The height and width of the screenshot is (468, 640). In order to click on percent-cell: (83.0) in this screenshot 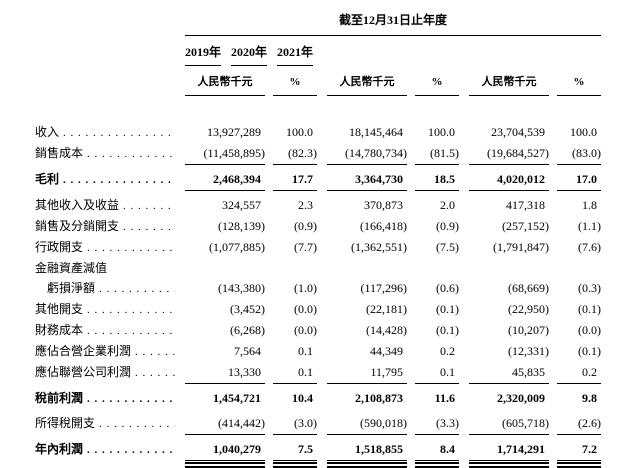, I will do `click(579, 154)`.